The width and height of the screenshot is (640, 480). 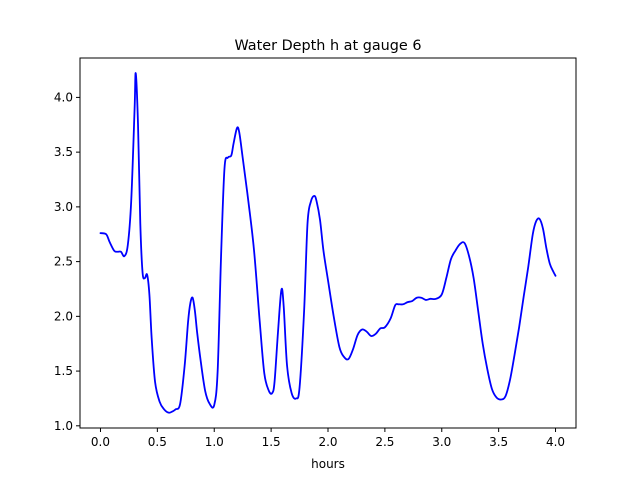 I want to click on x-tick-label: 2.5, so click(x=384, y=442).